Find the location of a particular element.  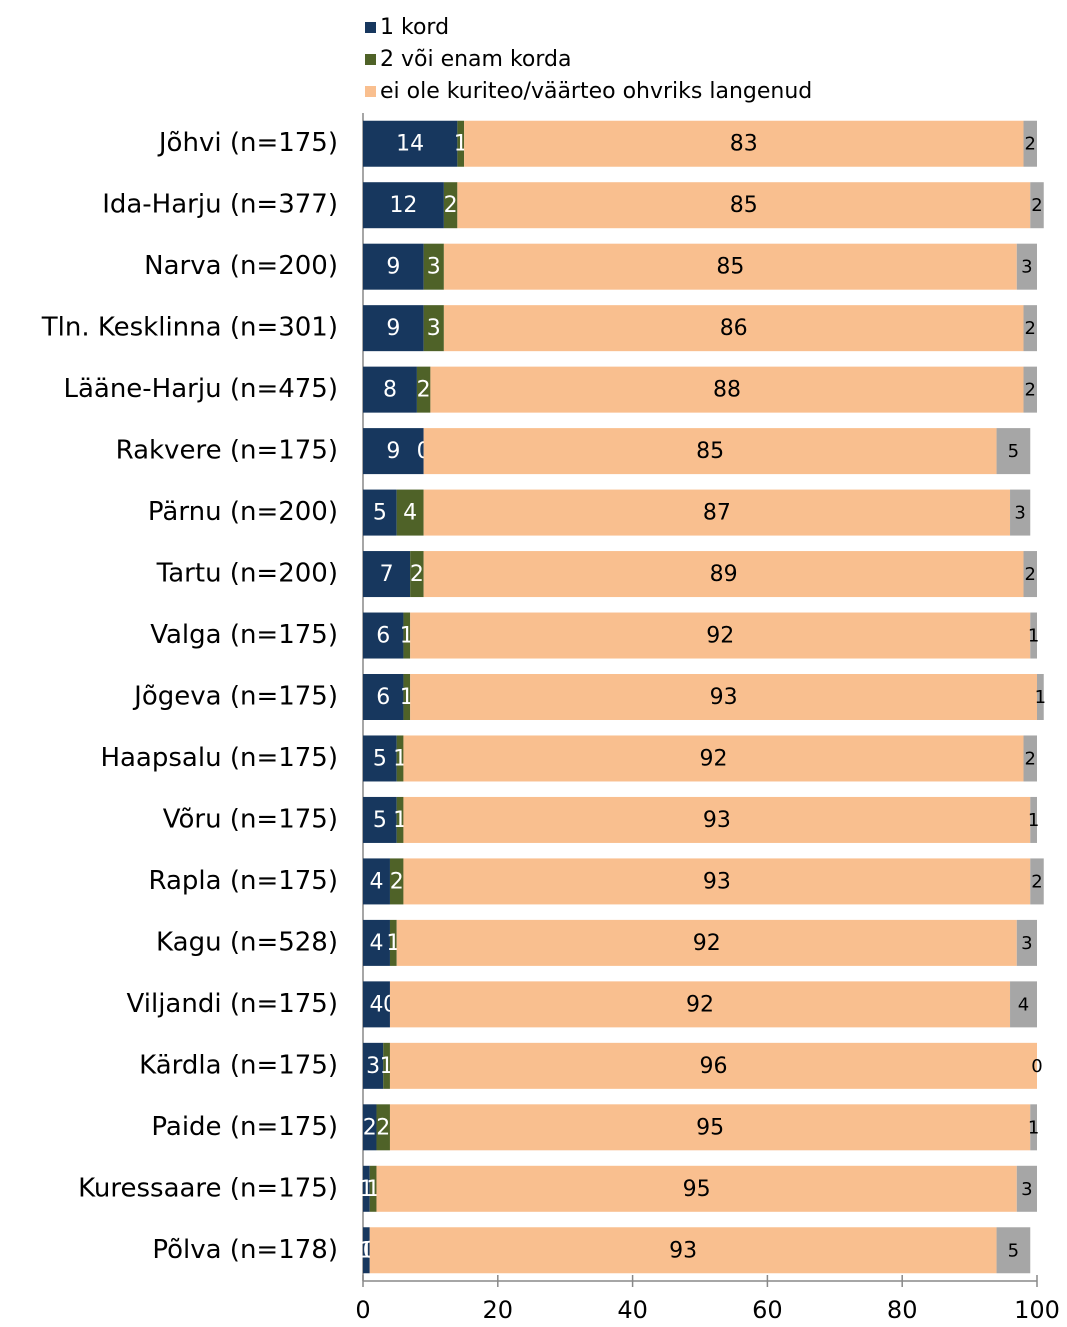

data-label: 85 is located at coordinates (730, 267).